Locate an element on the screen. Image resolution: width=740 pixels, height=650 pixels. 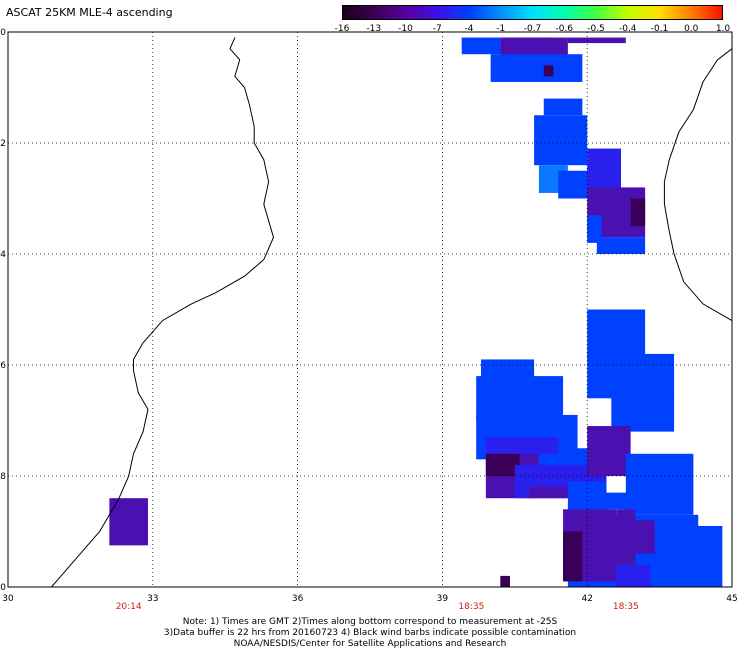
lon-tick-label: 36 is located at coordinates (298, 599).